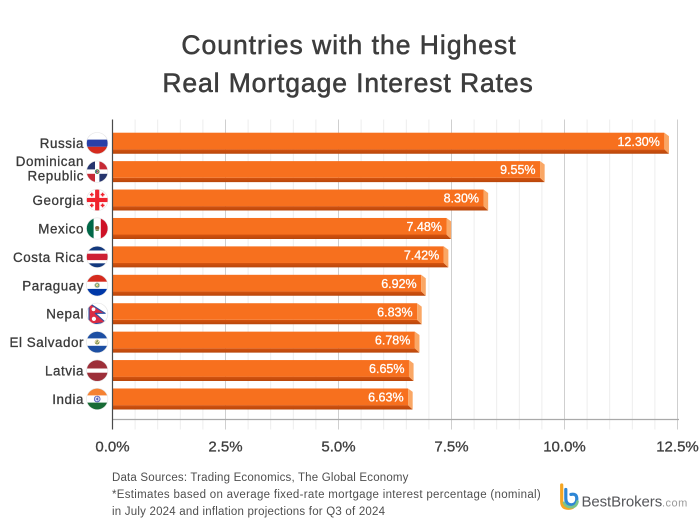  Describe the element at coordinates (564, 447) in the screenshot. I see `svg-text: 10.0%` at that location.